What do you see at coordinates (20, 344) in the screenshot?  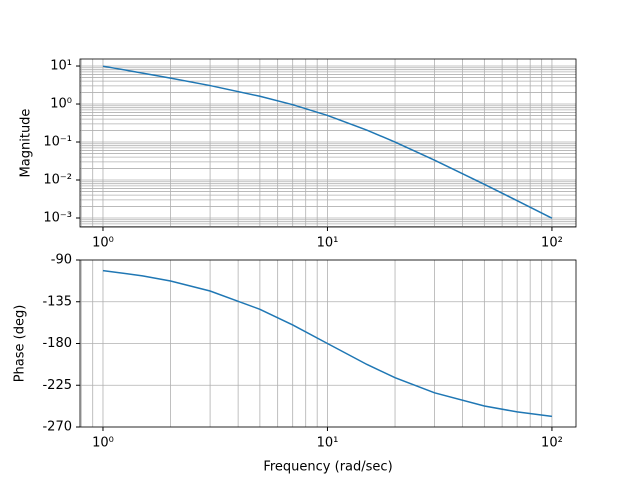 I see `y-axis-label: Phase (deg)` at bounding box center [20, 344].